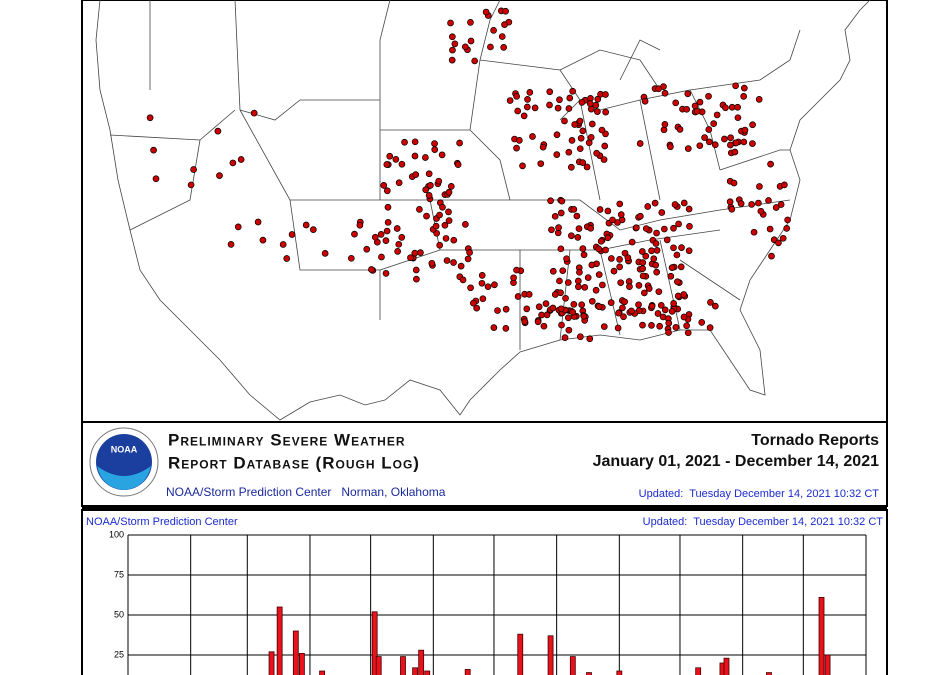 This screenshot has height=675, width=950. Describe the element at coordinates (162, 522) in the screenshot. I see `chart-title: NOAA/Storm Prediction Center` at that location.